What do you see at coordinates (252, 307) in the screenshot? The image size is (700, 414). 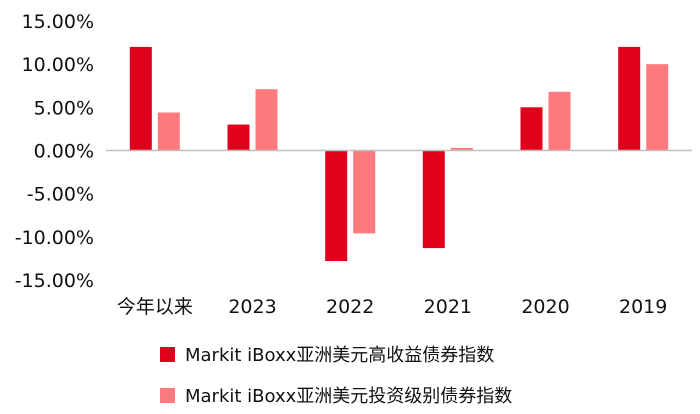 I see `x-category-label: 2023` at bounding box center [252, 307].